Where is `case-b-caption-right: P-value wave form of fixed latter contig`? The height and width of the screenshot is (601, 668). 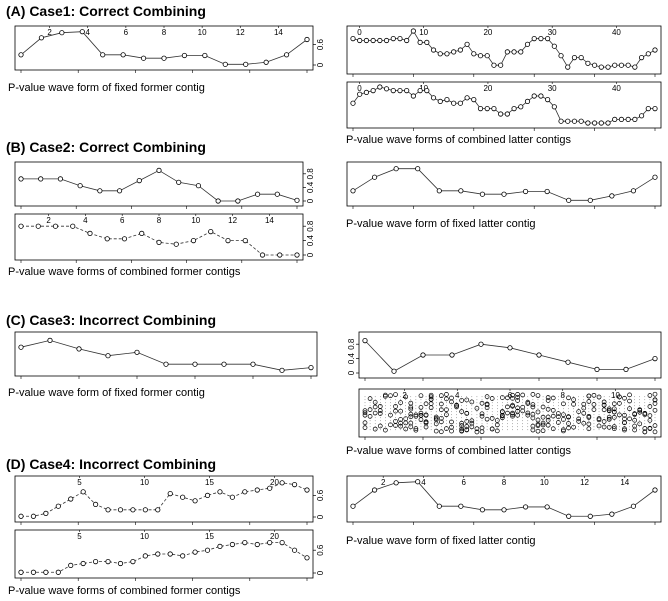 case-b-caption-right: P-value wave form of fixed latter contig is located at coordinates (441, 224).